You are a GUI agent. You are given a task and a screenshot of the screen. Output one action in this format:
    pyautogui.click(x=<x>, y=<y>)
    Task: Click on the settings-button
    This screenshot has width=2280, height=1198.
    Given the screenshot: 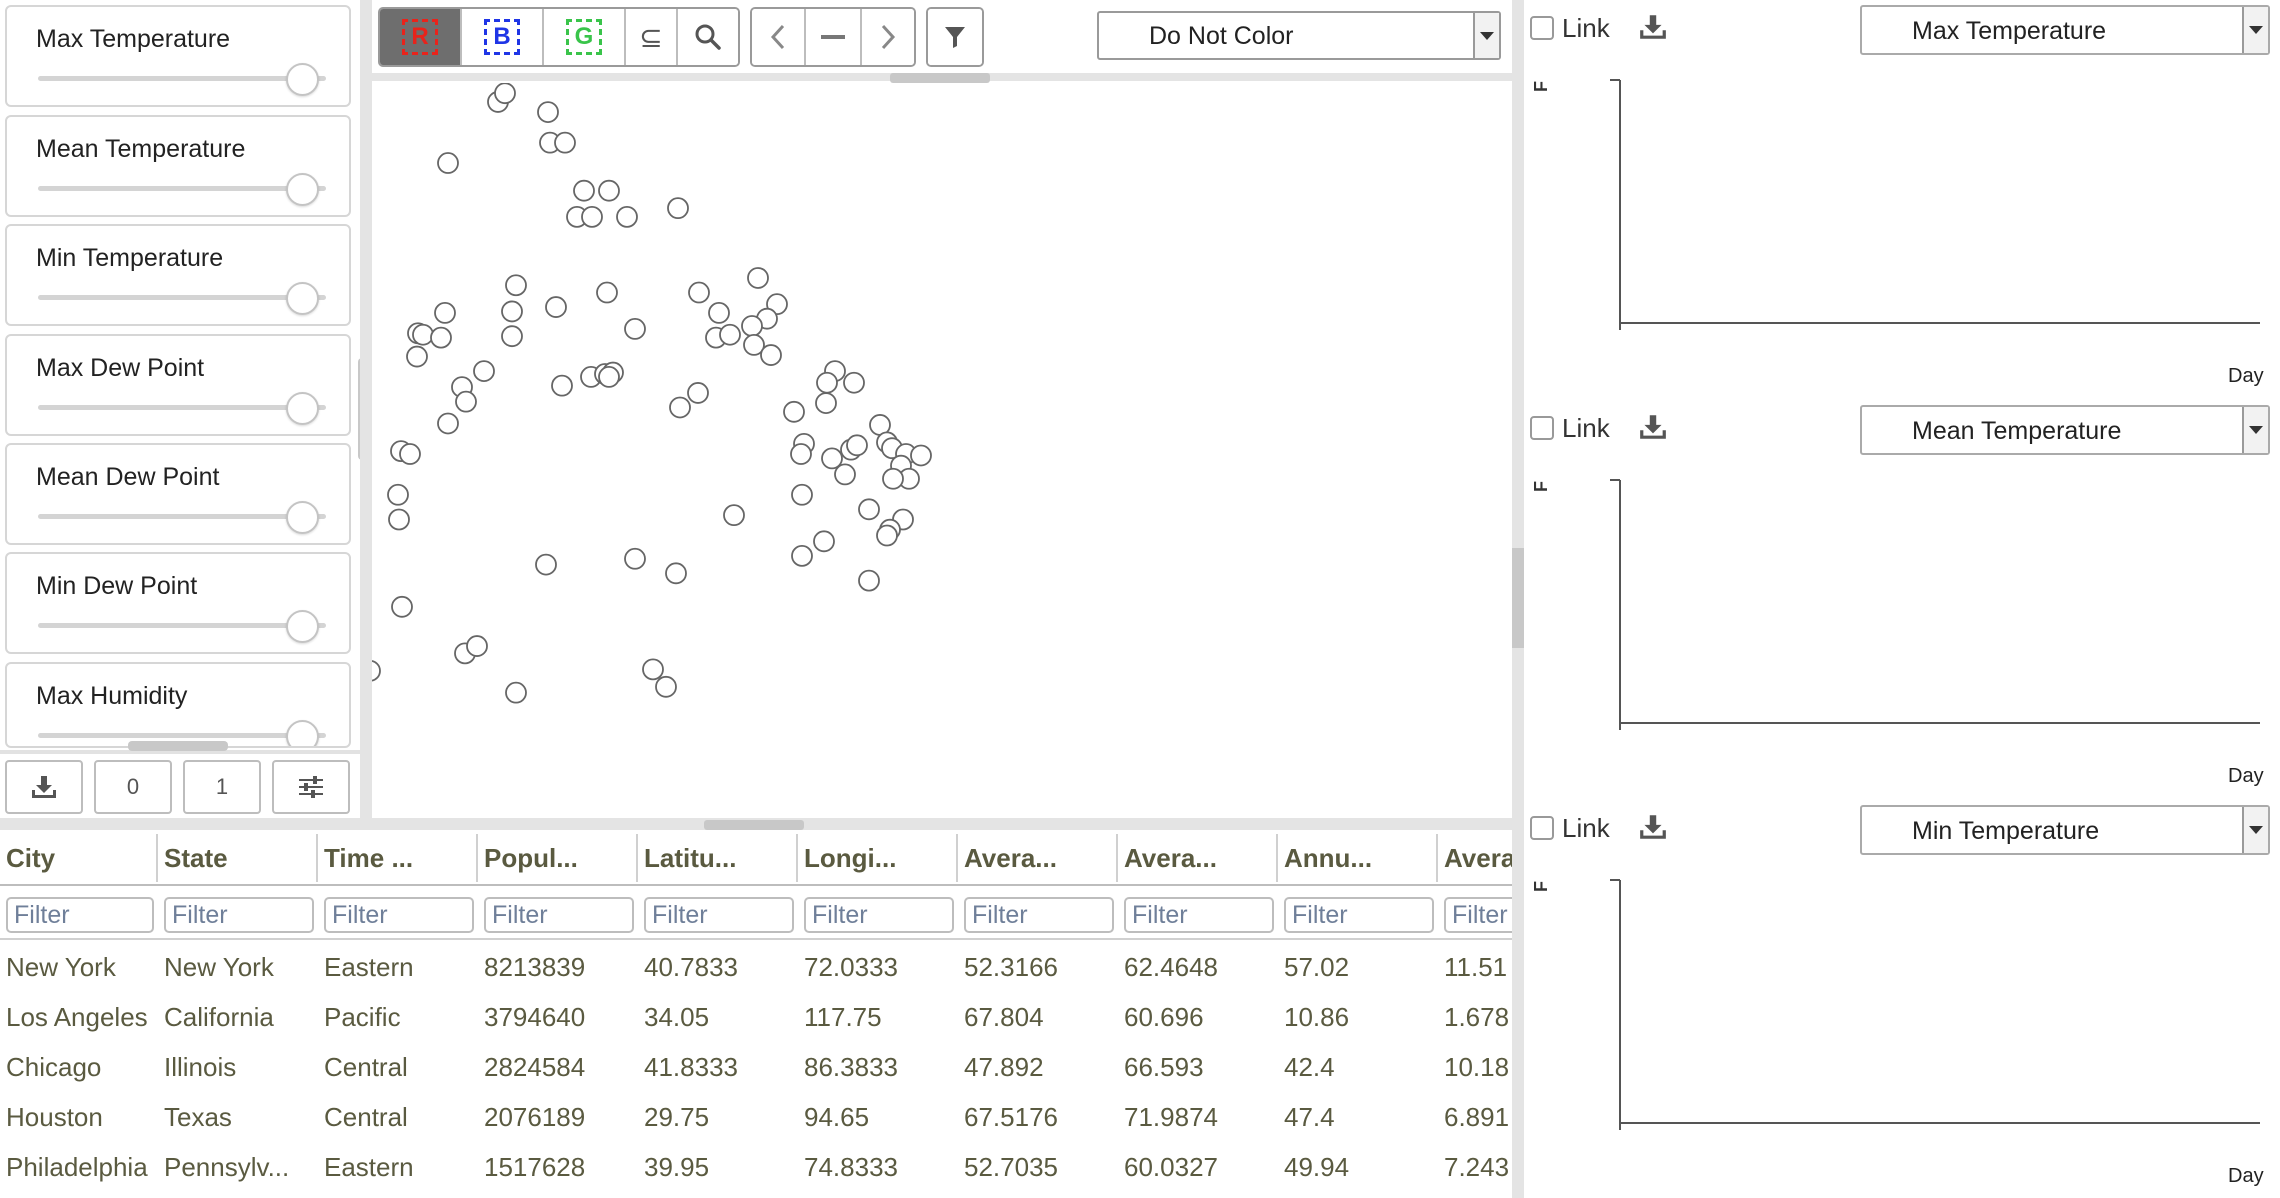 What is the action you would take?
    pyautogui.click(x=311, y=787)
    